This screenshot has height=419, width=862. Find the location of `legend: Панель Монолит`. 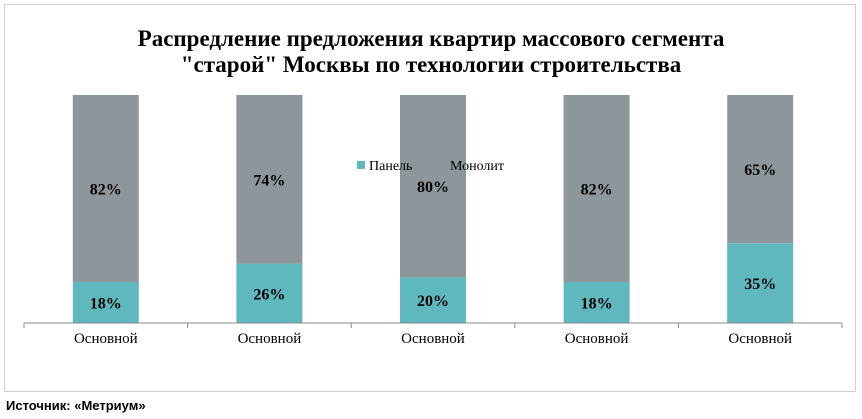

legend: Панель Монолит is located at coordinates (430, 166).